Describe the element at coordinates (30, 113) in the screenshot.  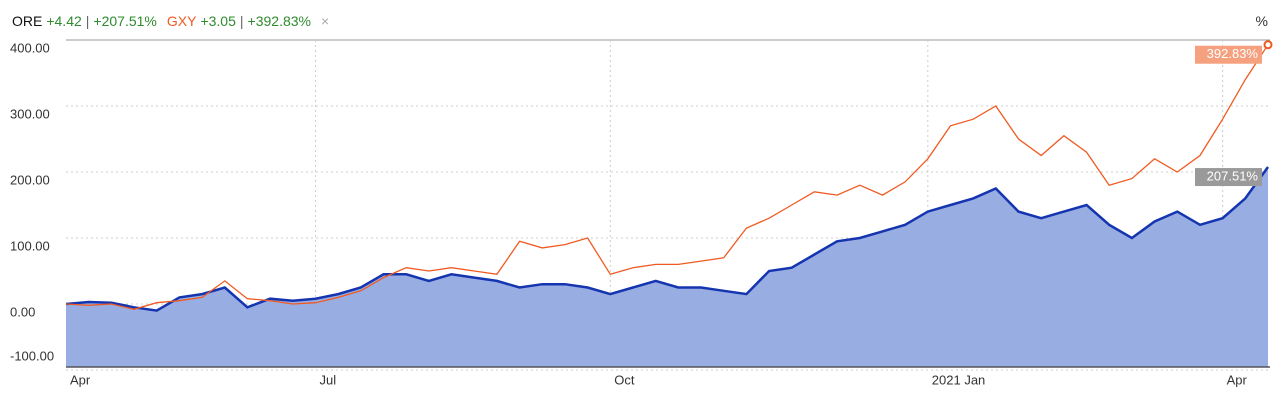
I see `y-tick-label: 300.00` at that location.